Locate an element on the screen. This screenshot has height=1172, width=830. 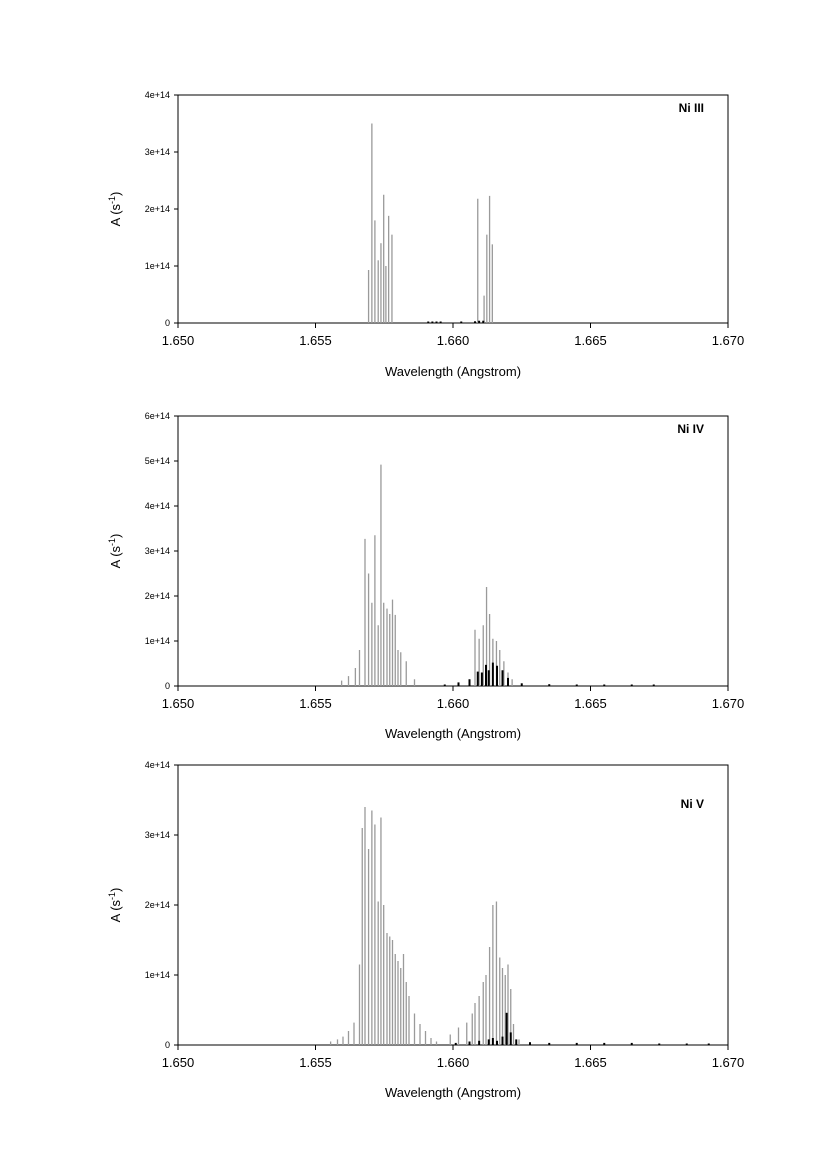
panel-label: Ni III is located at coordinates (691, 108).